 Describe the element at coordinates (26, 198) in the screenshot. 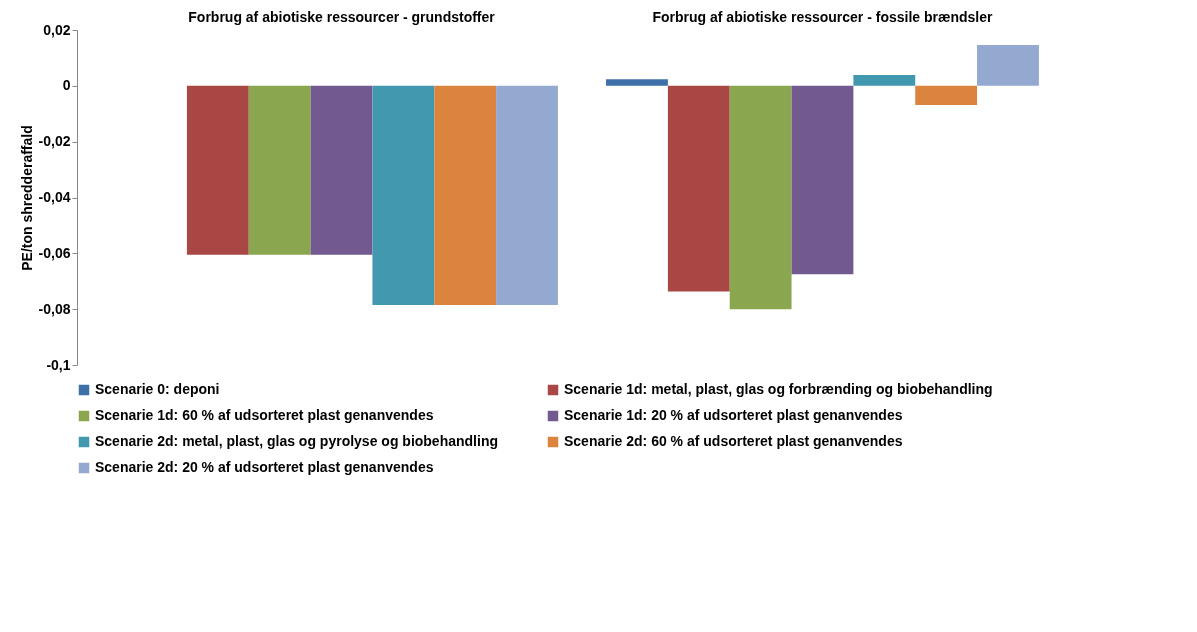

I see `y-axis-title: PE/ton shredderaffald` at that location.